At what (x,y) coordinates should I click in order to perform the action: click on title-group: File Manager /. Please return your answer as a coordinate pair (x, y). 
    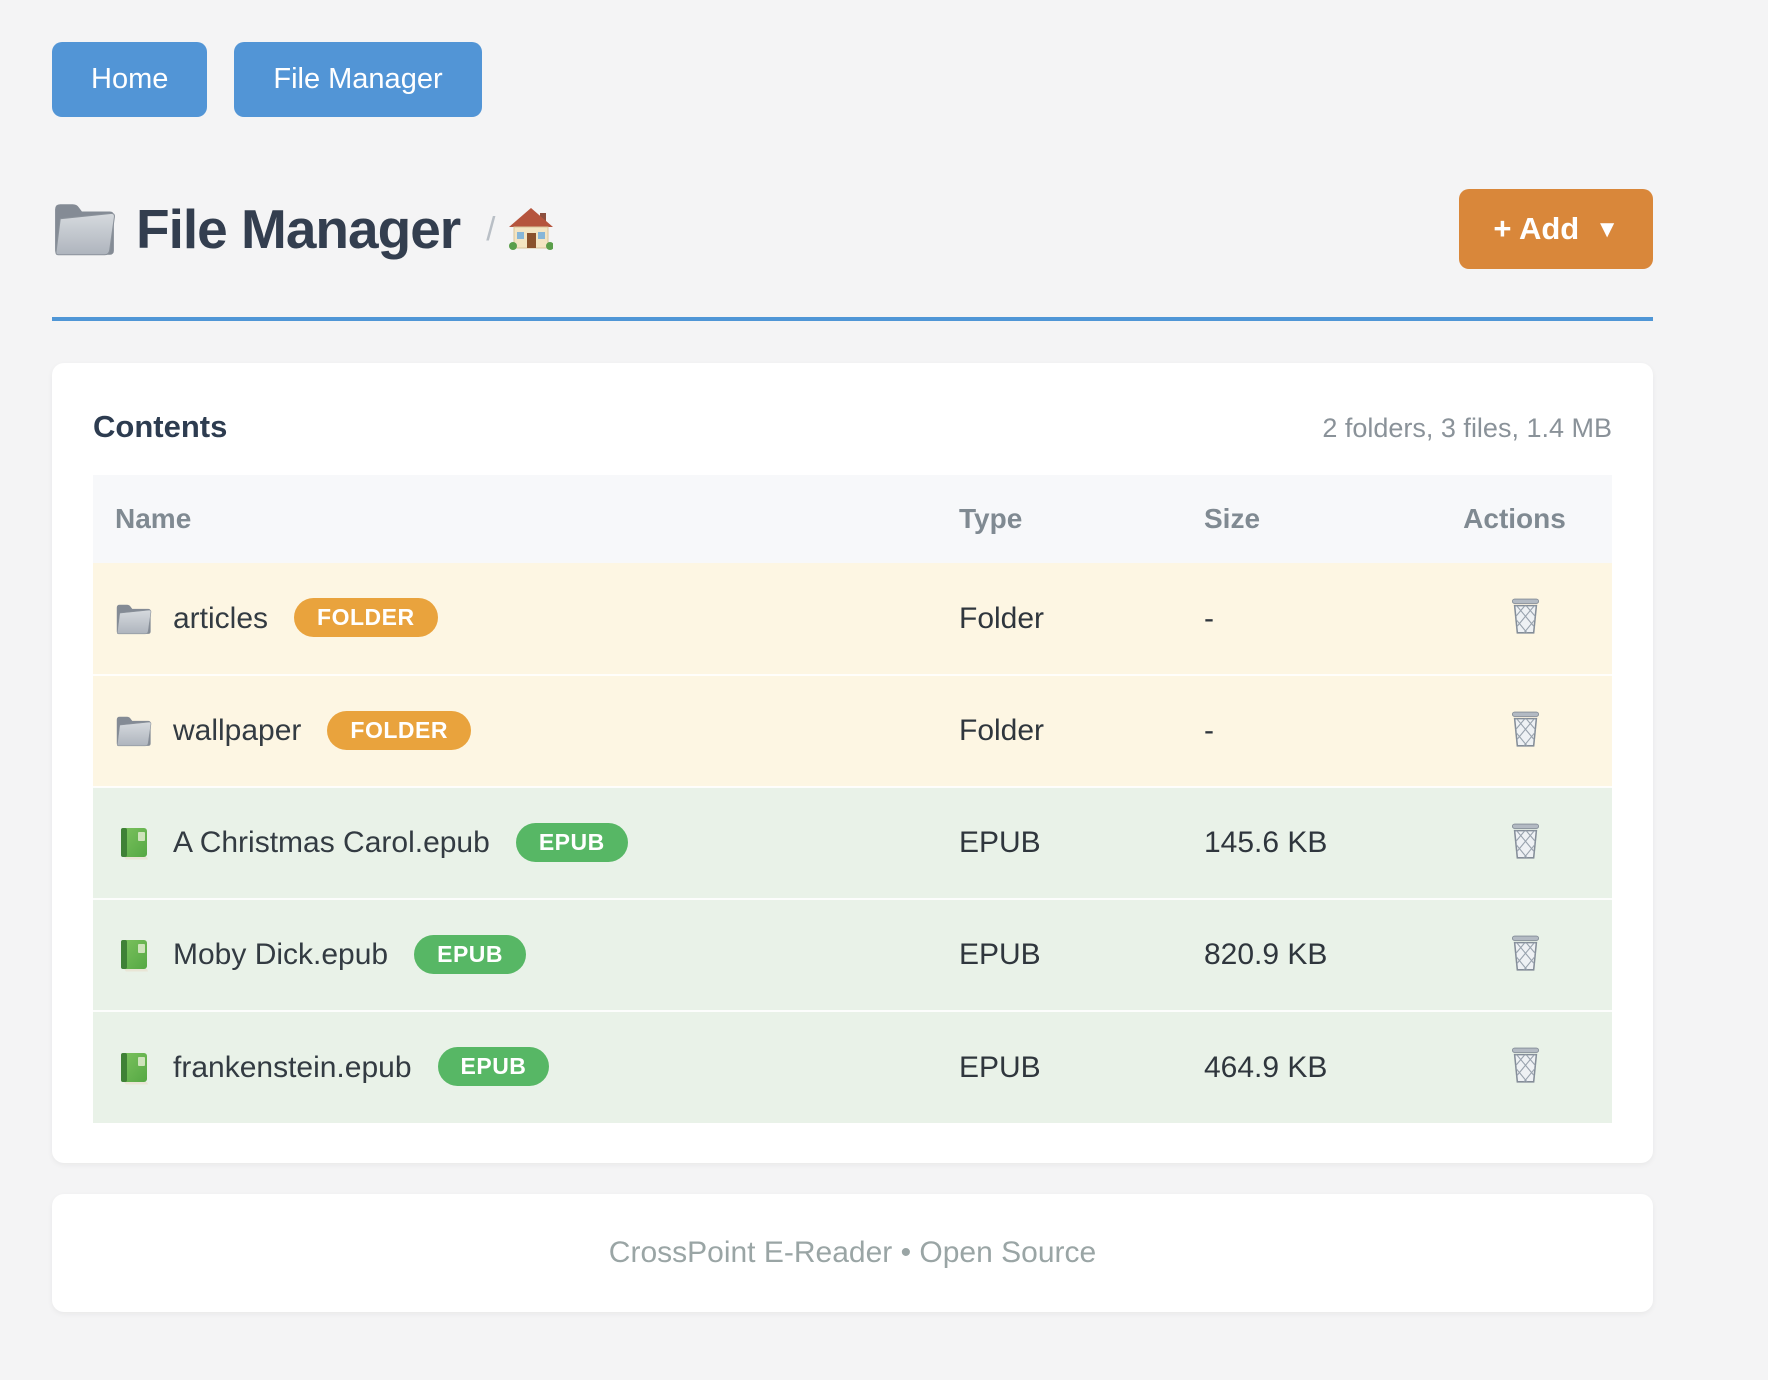
    Looking at the image, I should click on (303, 229).